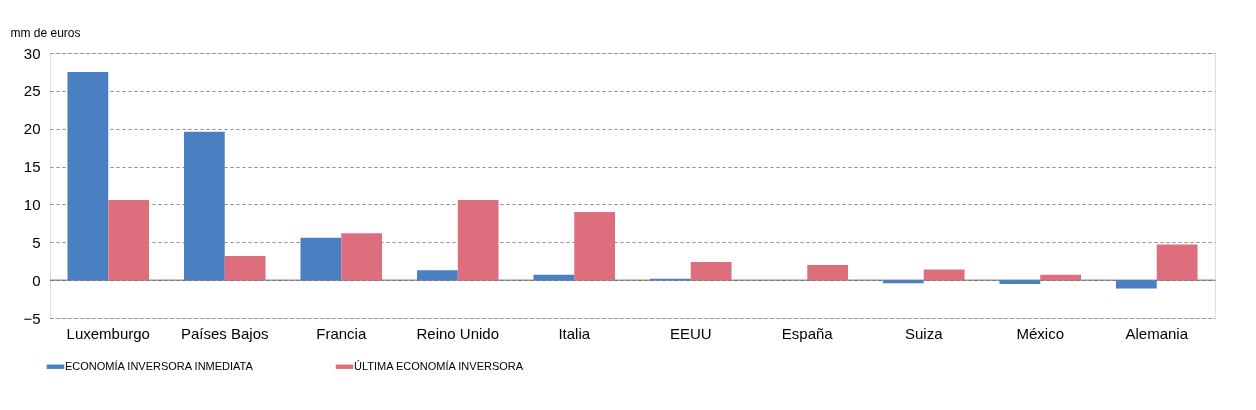  I want to click on x-tick-label: Luxemburgo, so click(108, 333).